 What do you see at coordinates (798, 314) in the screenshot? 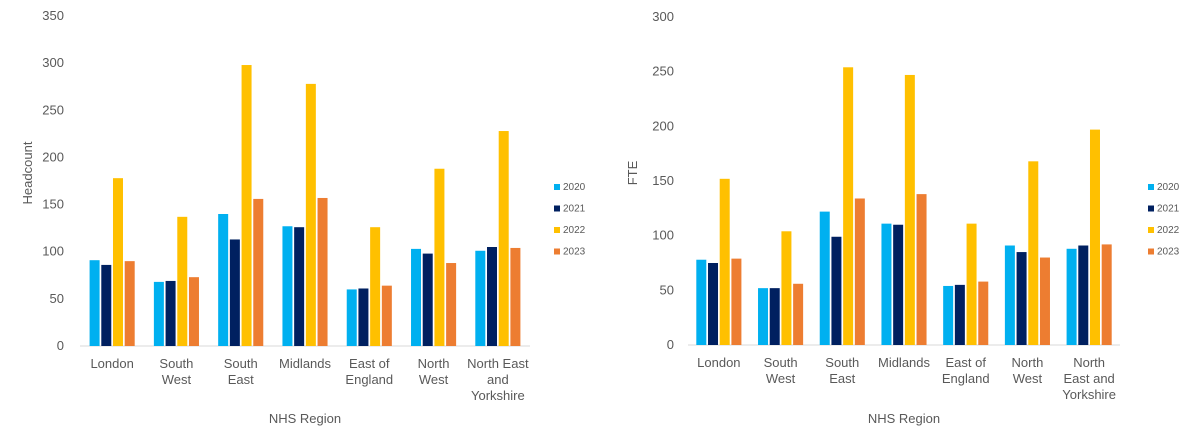
I see `bar-2023-south-west` at bounding box center [798, 314].